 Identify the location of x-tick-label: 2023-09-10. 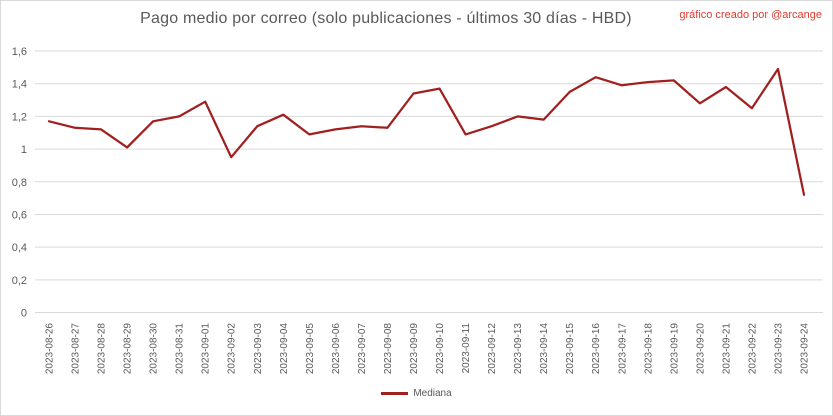
(440, 349).